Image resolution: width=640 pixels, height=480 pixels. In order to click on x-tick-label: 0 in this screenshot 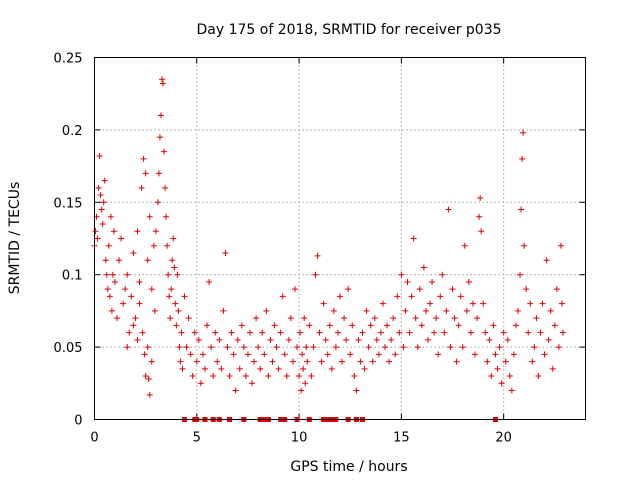, I will do `click(94, 438)`.